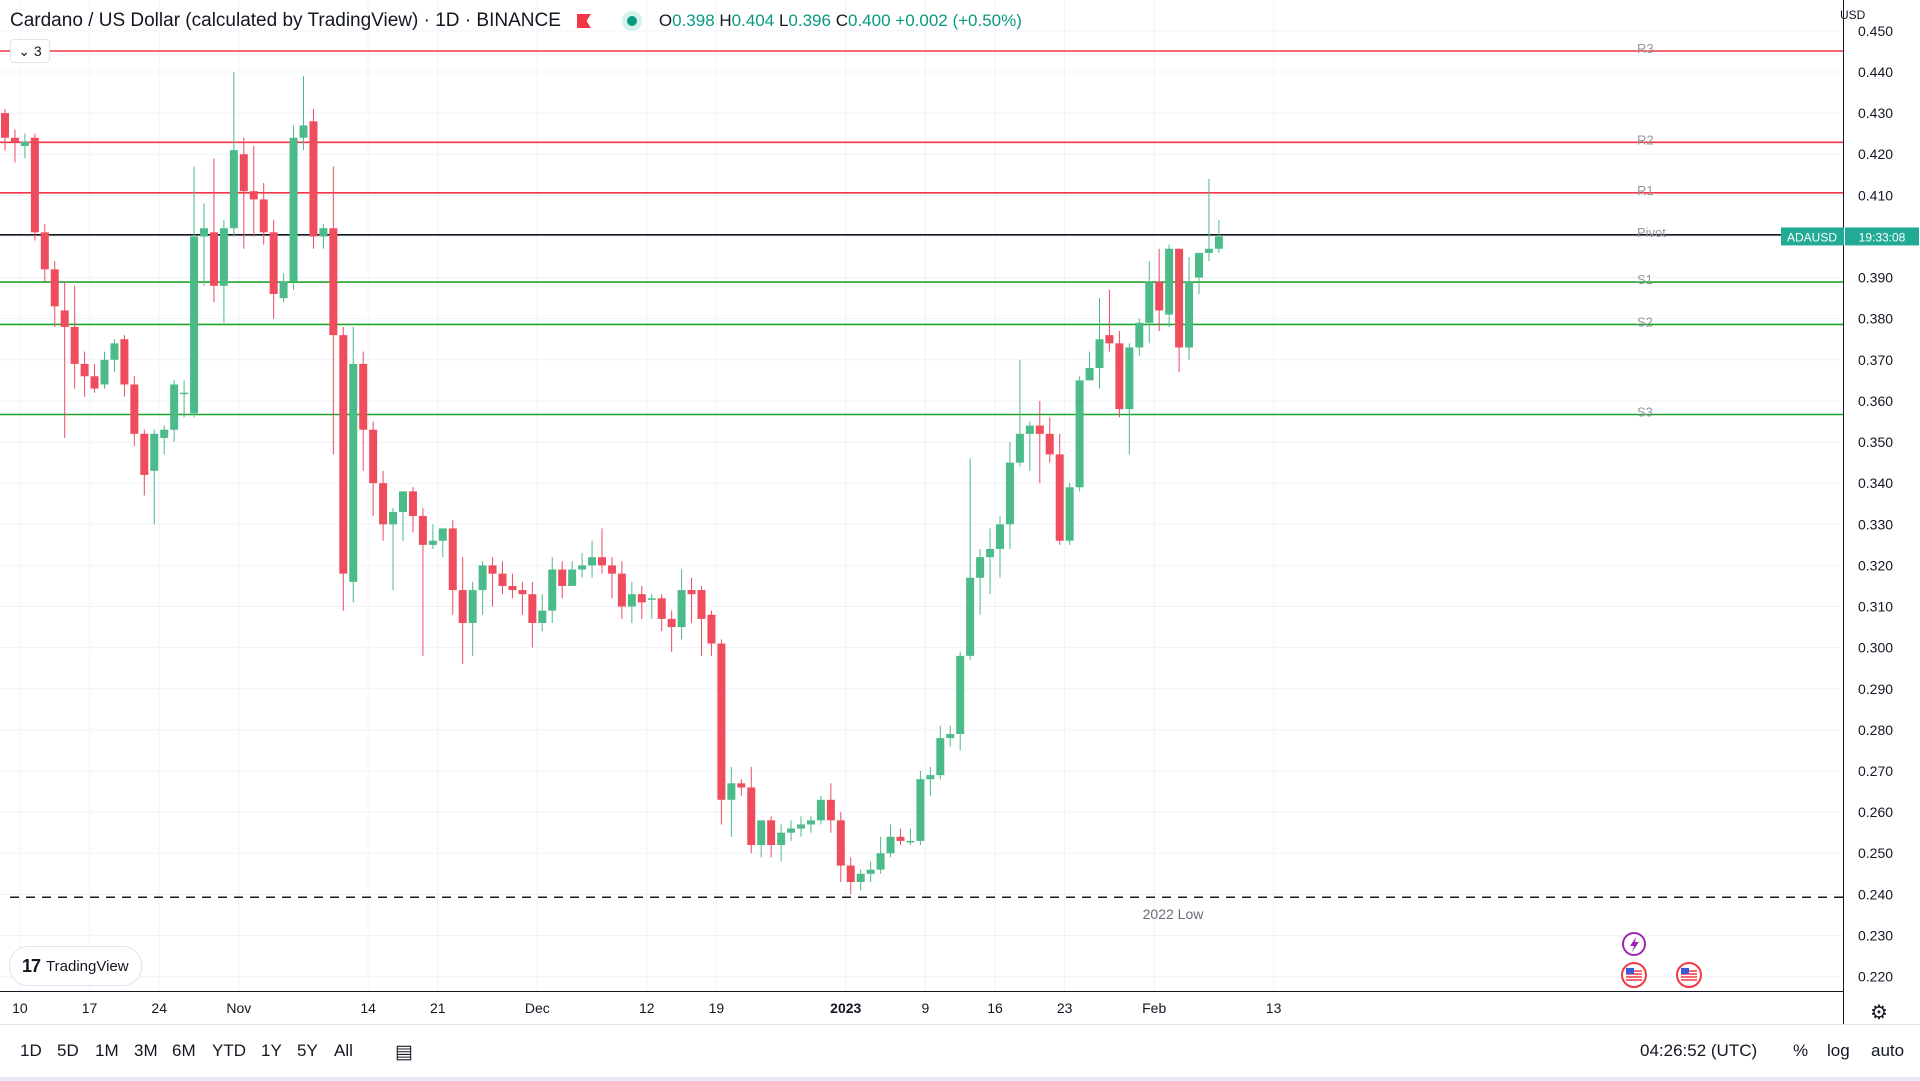 Image resolution: width=1920 pixels, height=1081 pixels. Describe the element at coordinates (960, 1079) in the screenshot. I see `bottom-strip` at that location.